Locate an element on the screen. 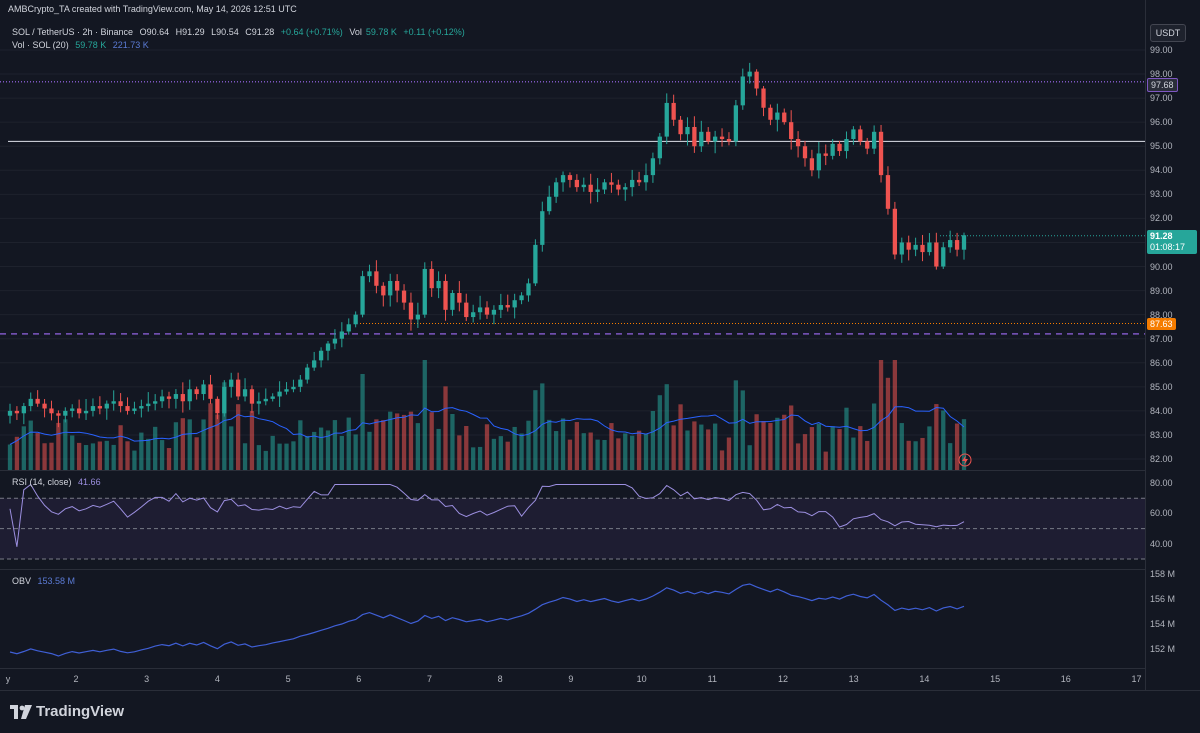  price-tick-label: 88.00 is located at coordinates (1161, 314).